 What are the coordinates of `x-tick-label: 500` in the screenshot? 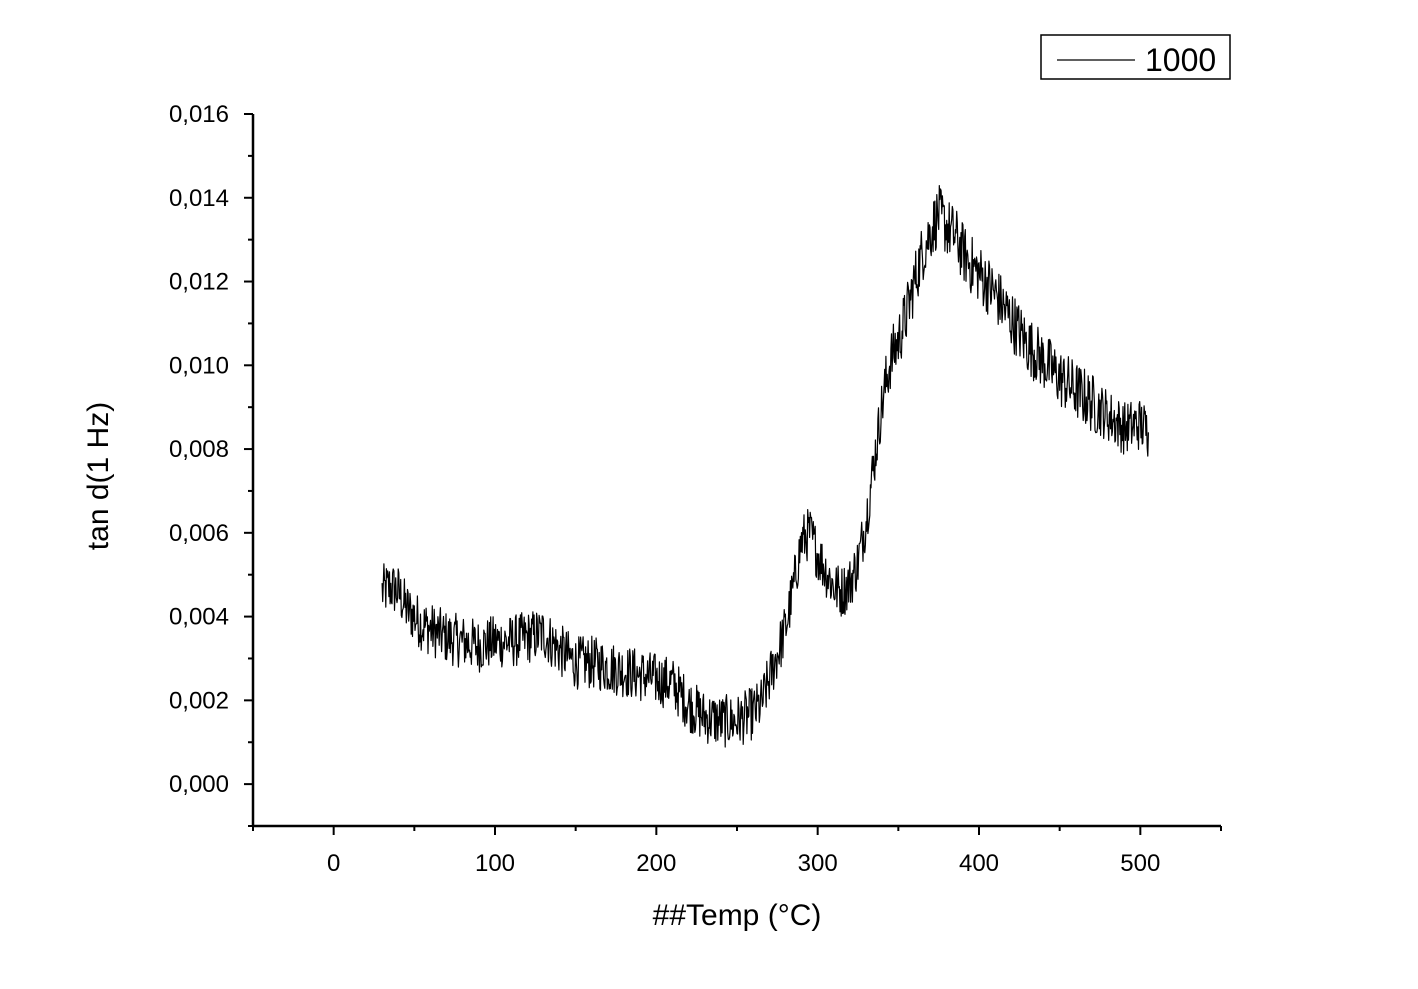 It's located at (1140, 863).